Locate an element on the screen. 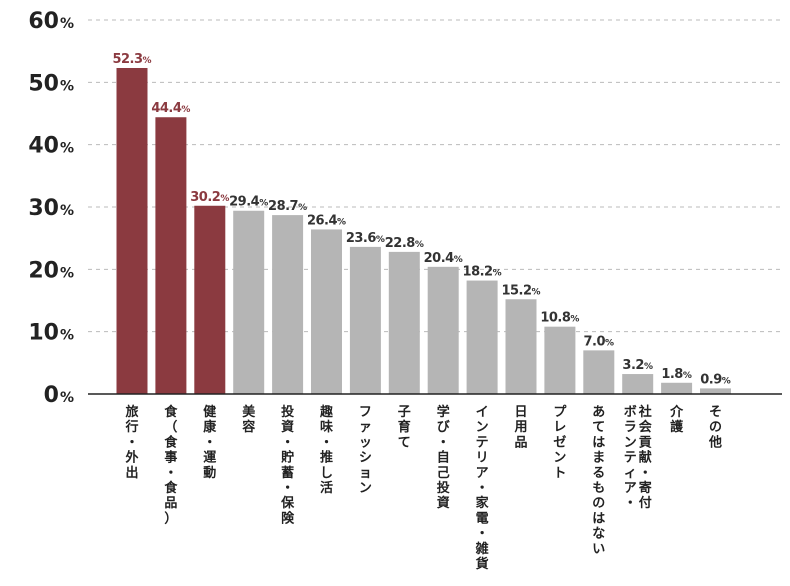 The height and width of the screenshot is (586, 790). category-label: プレゼント is located at coordinates (560, 443).